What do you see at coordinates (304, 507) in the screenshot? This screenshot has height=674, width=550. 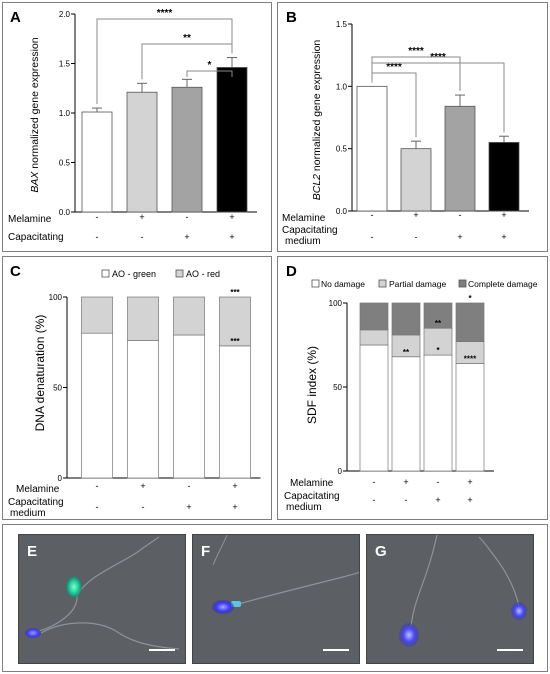 I see `panel-d-medium-label: medium` at bounding box center [304, 507].